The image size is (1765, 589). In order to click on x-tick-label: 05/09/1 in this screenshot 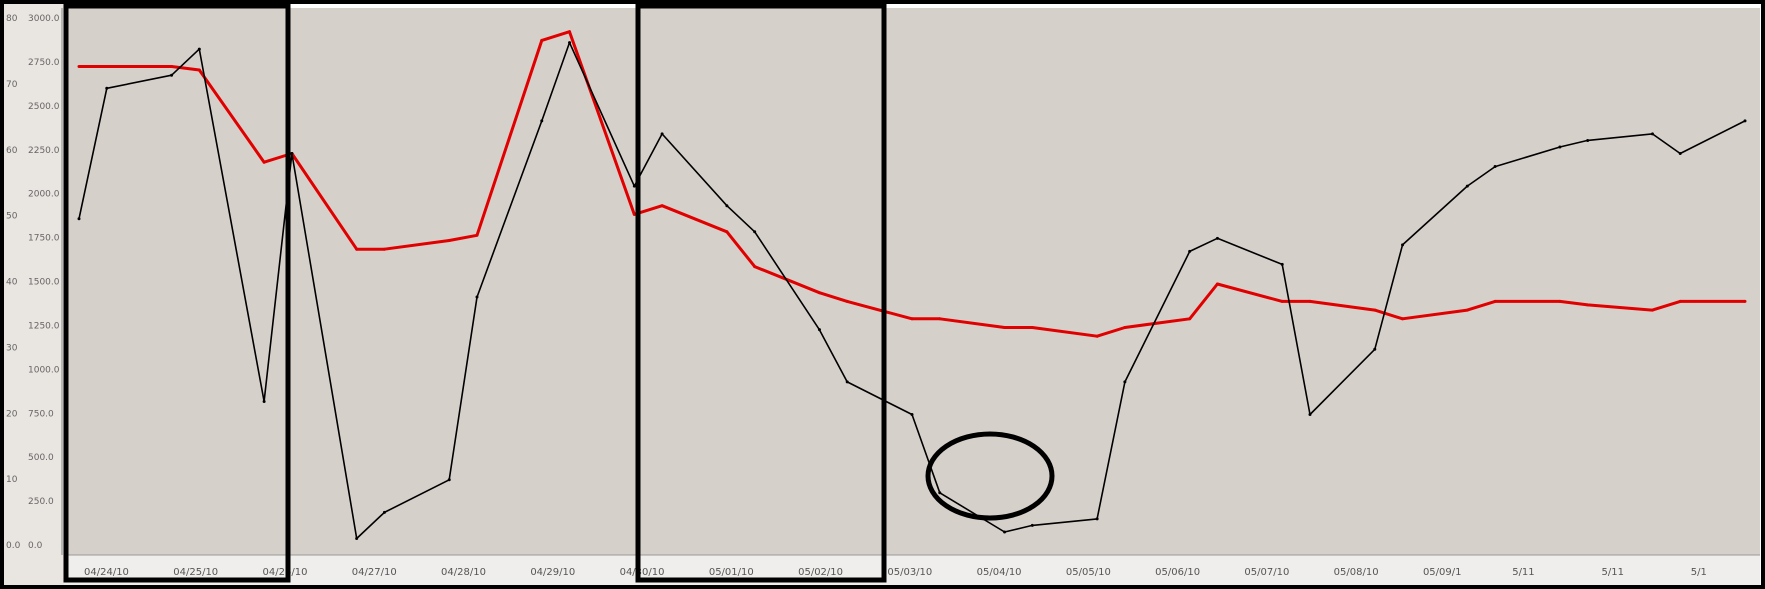, I will do `click(1442, 572)`.